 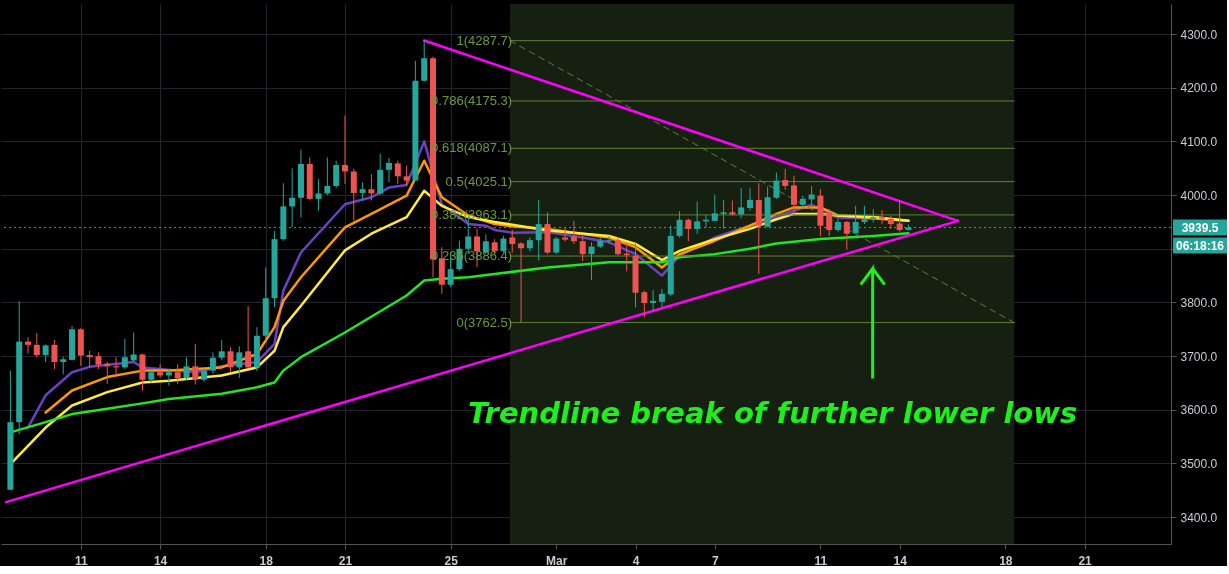 What do you see at coordinates (1199, 356) in the screenshot?
I see `y-tick-label: 3700.0` at bounding box center [1199, 356].